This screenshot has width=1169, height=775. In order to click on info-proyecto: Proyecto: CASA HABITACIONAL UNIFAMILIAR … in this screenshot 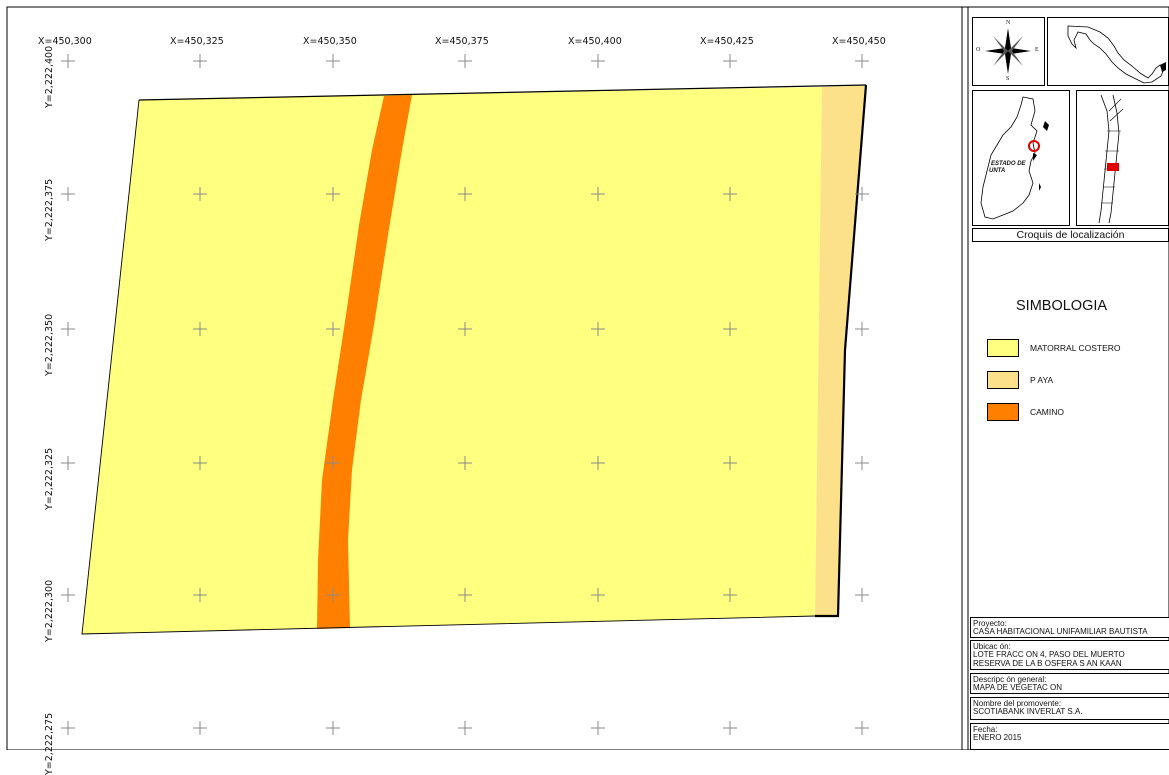, I will do `click(1069, 627)`.